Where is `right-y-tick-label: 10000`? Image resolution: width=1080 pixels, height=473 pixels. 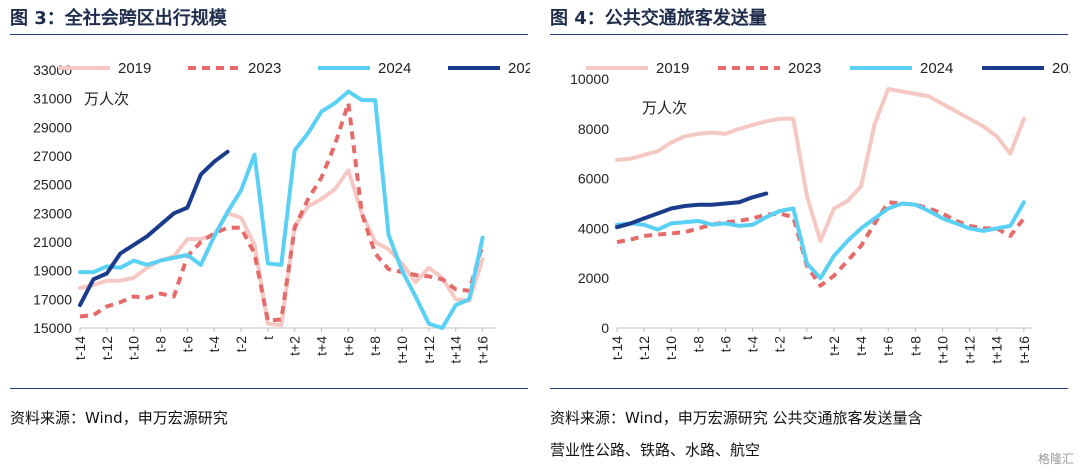
right-y-tick-label: 10000 is located at coordinates (589, 79).